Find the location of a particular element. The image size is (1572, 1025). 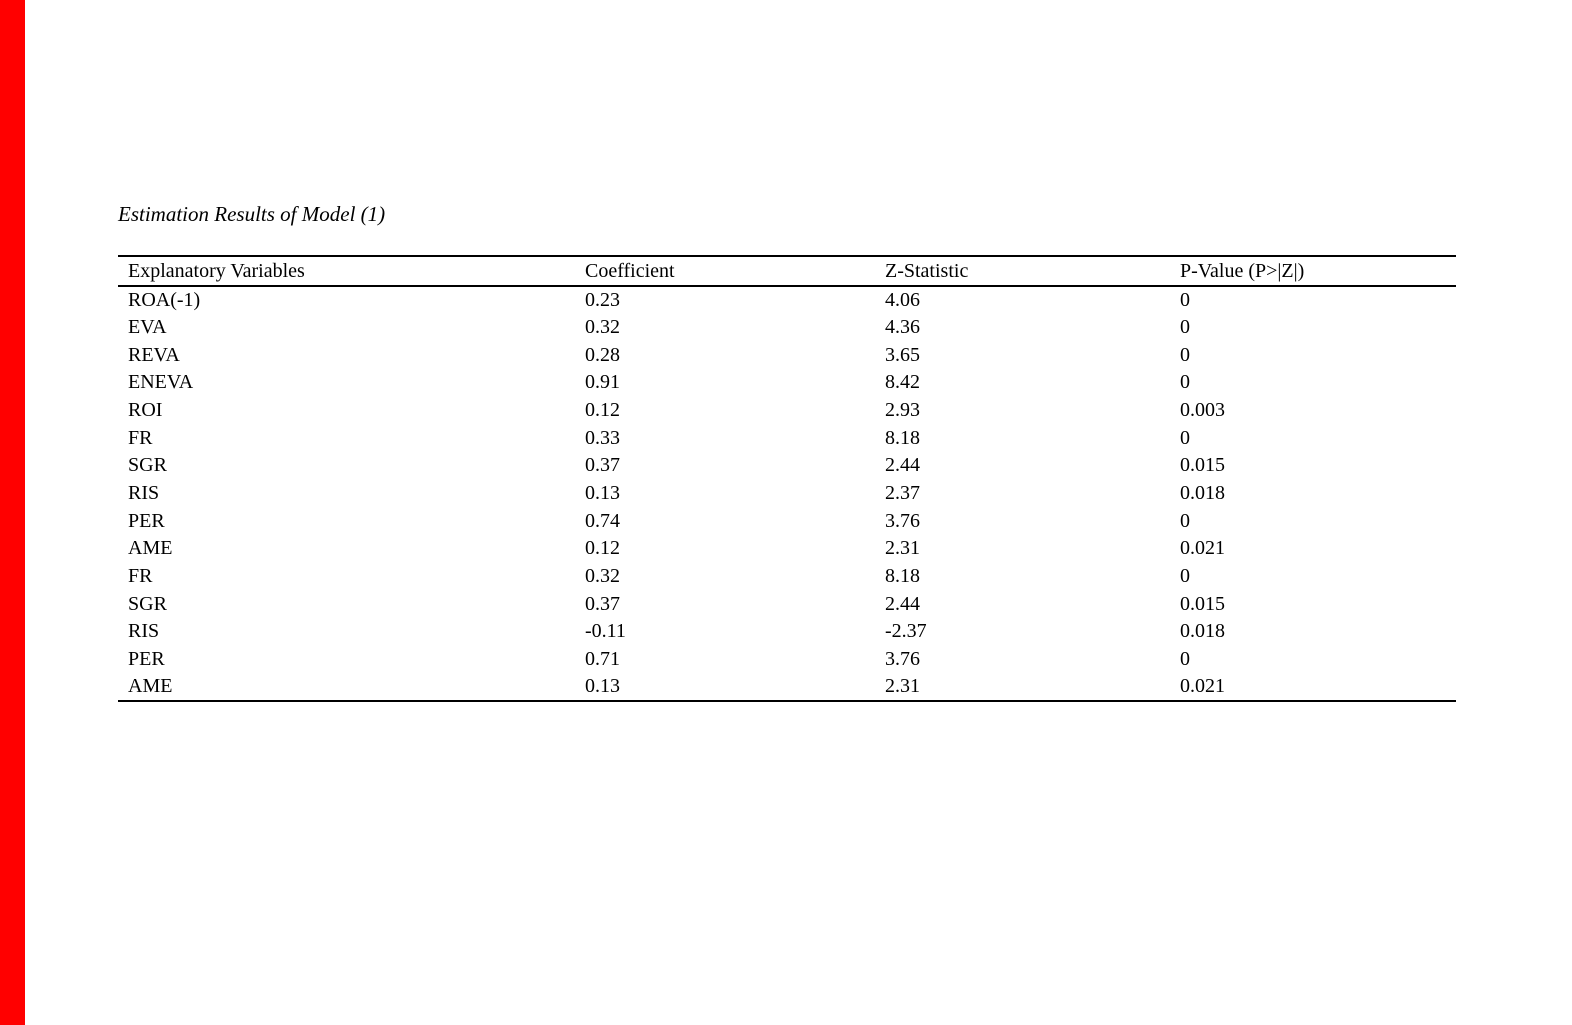

table-row: ROI 0.12 2.93 0.003 is located at coordinates (787, 411).